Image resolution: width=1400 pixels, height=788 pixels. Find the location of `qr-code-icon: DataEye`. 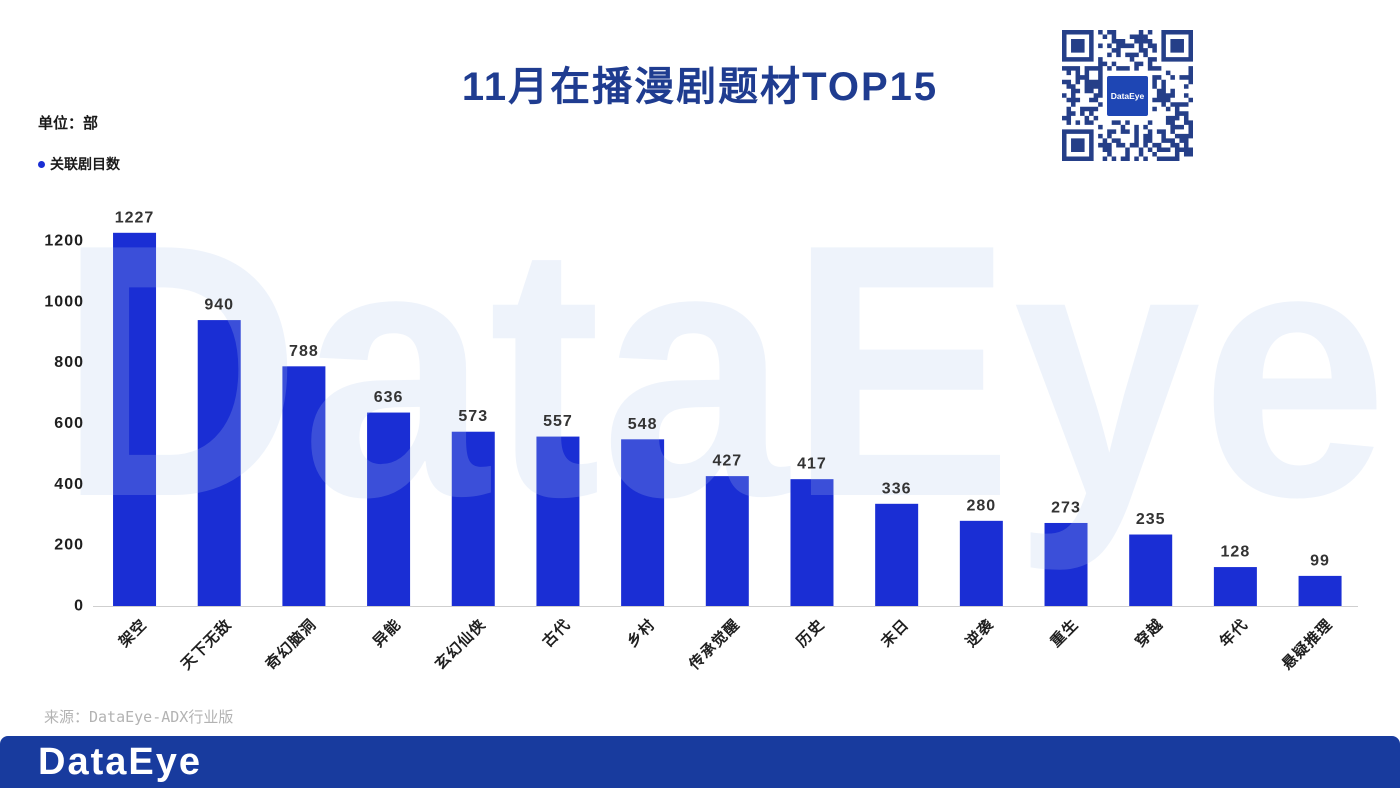

qr-code-icon: DataEye is located at coordinates (1127, 95).